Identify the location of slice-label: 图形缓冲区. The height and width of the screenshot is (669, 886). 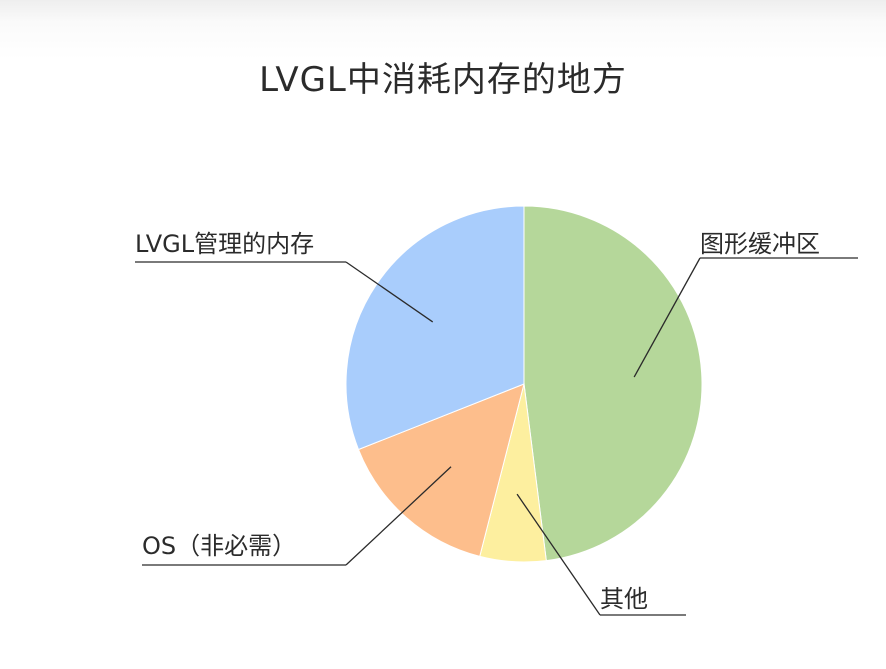
(760, 244).